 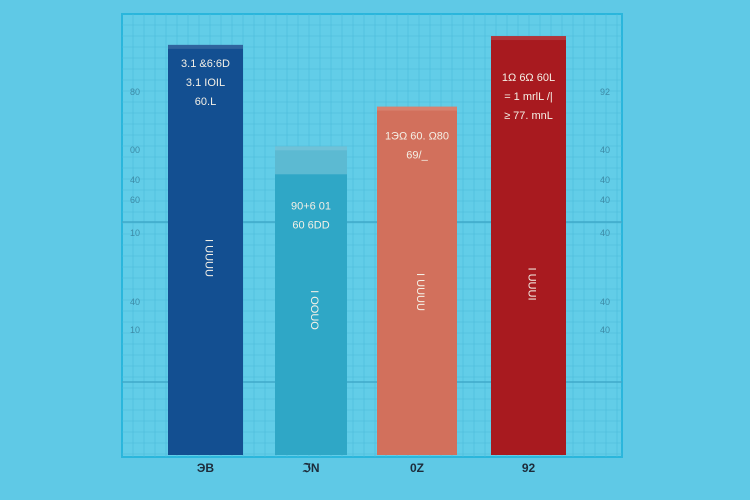 I want to click on bar-label: 69/_, so click(x=417, y=156).